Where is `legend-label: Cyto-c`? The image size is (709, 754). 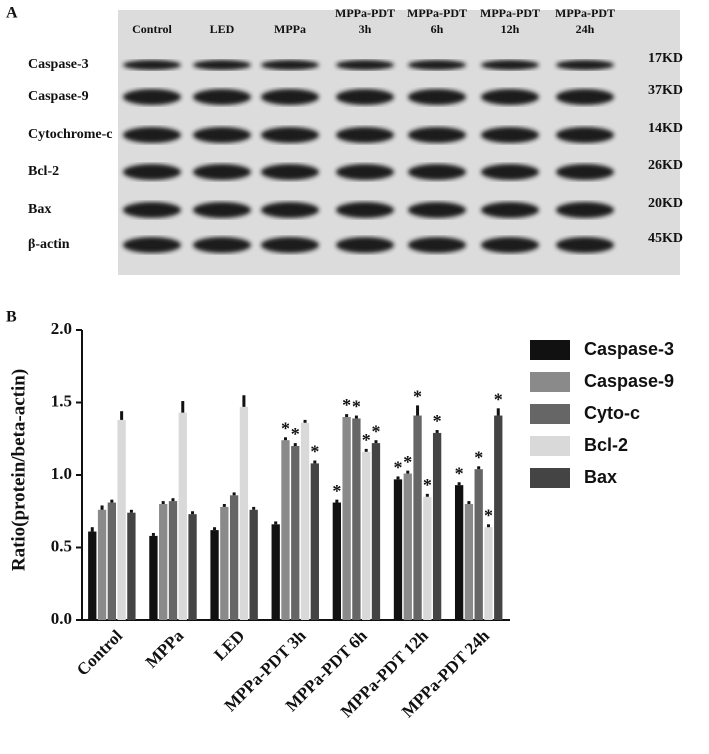
legend-label: Cyto-c is located at coordinates (612, 413).